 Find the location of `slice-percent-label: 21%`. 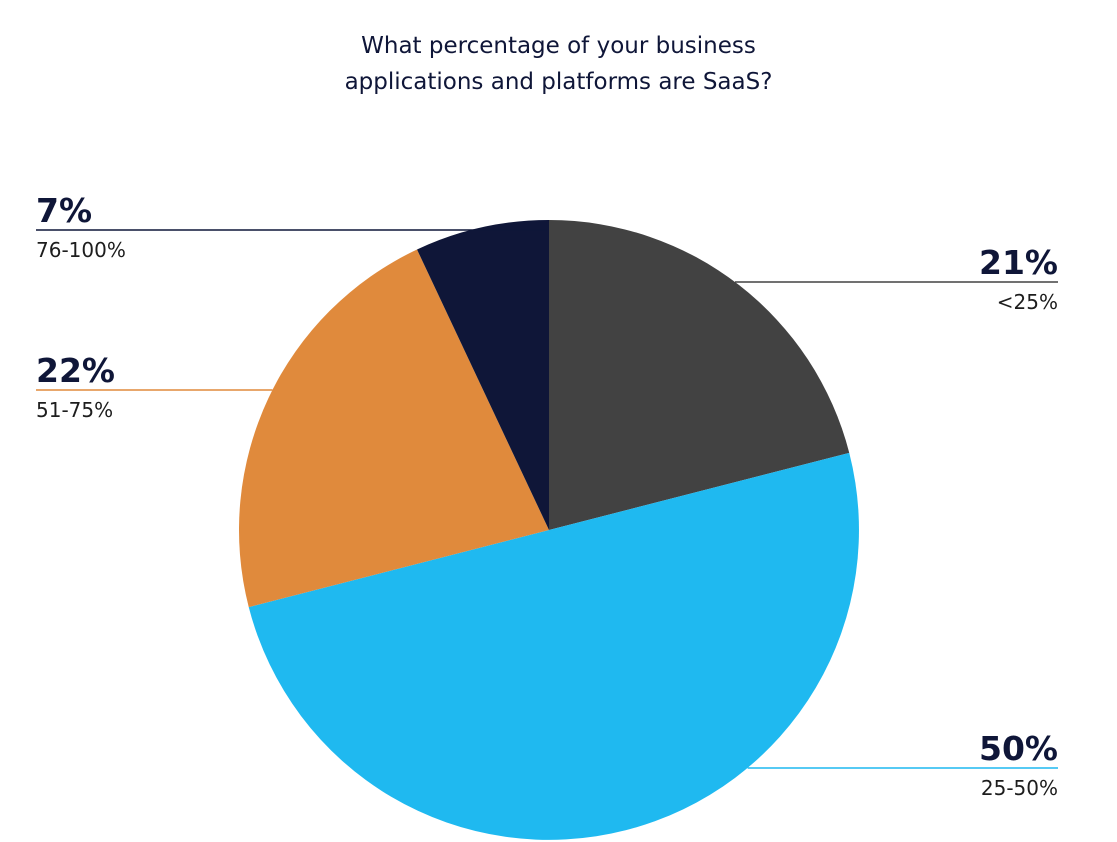

slice-percent-label: 21% is located at coordinates (1018, 262).